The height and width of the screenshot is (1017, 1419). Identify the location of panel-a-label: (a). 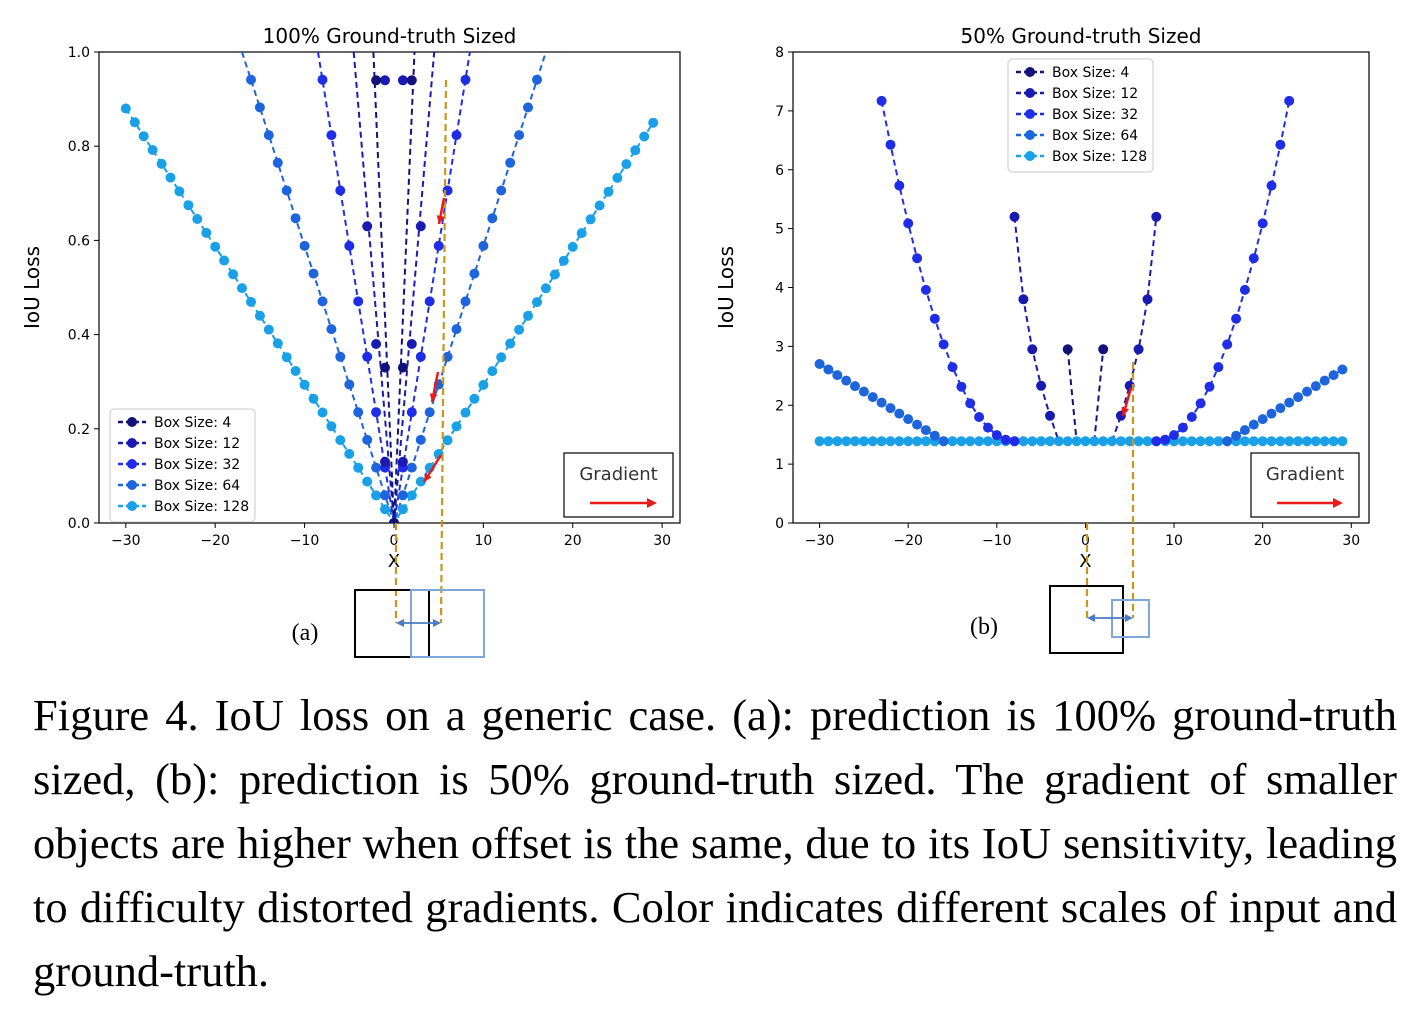
(305, 633).